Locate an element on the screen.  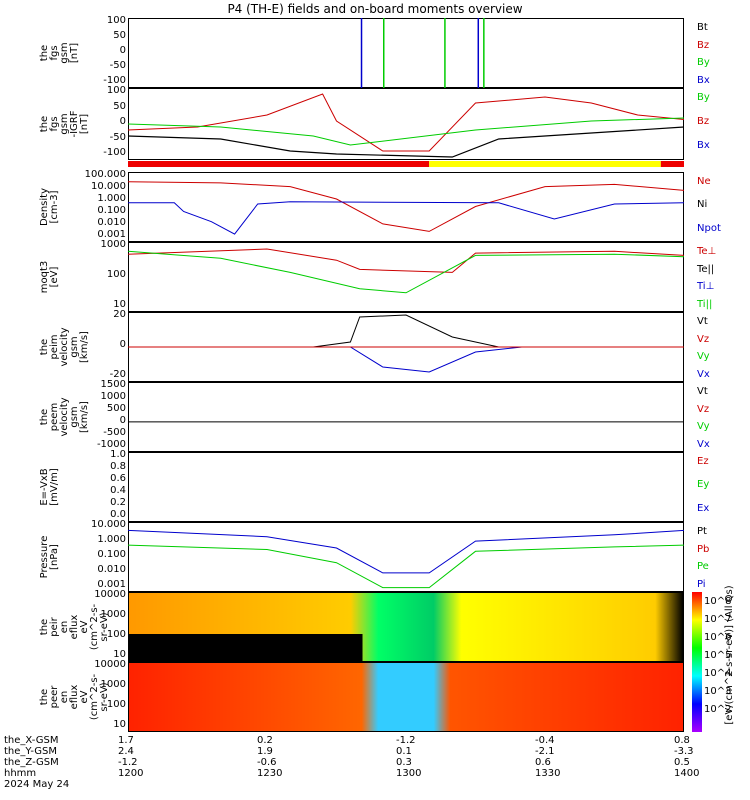
footer-value: -2.1 is located at coordinates (545, 751).